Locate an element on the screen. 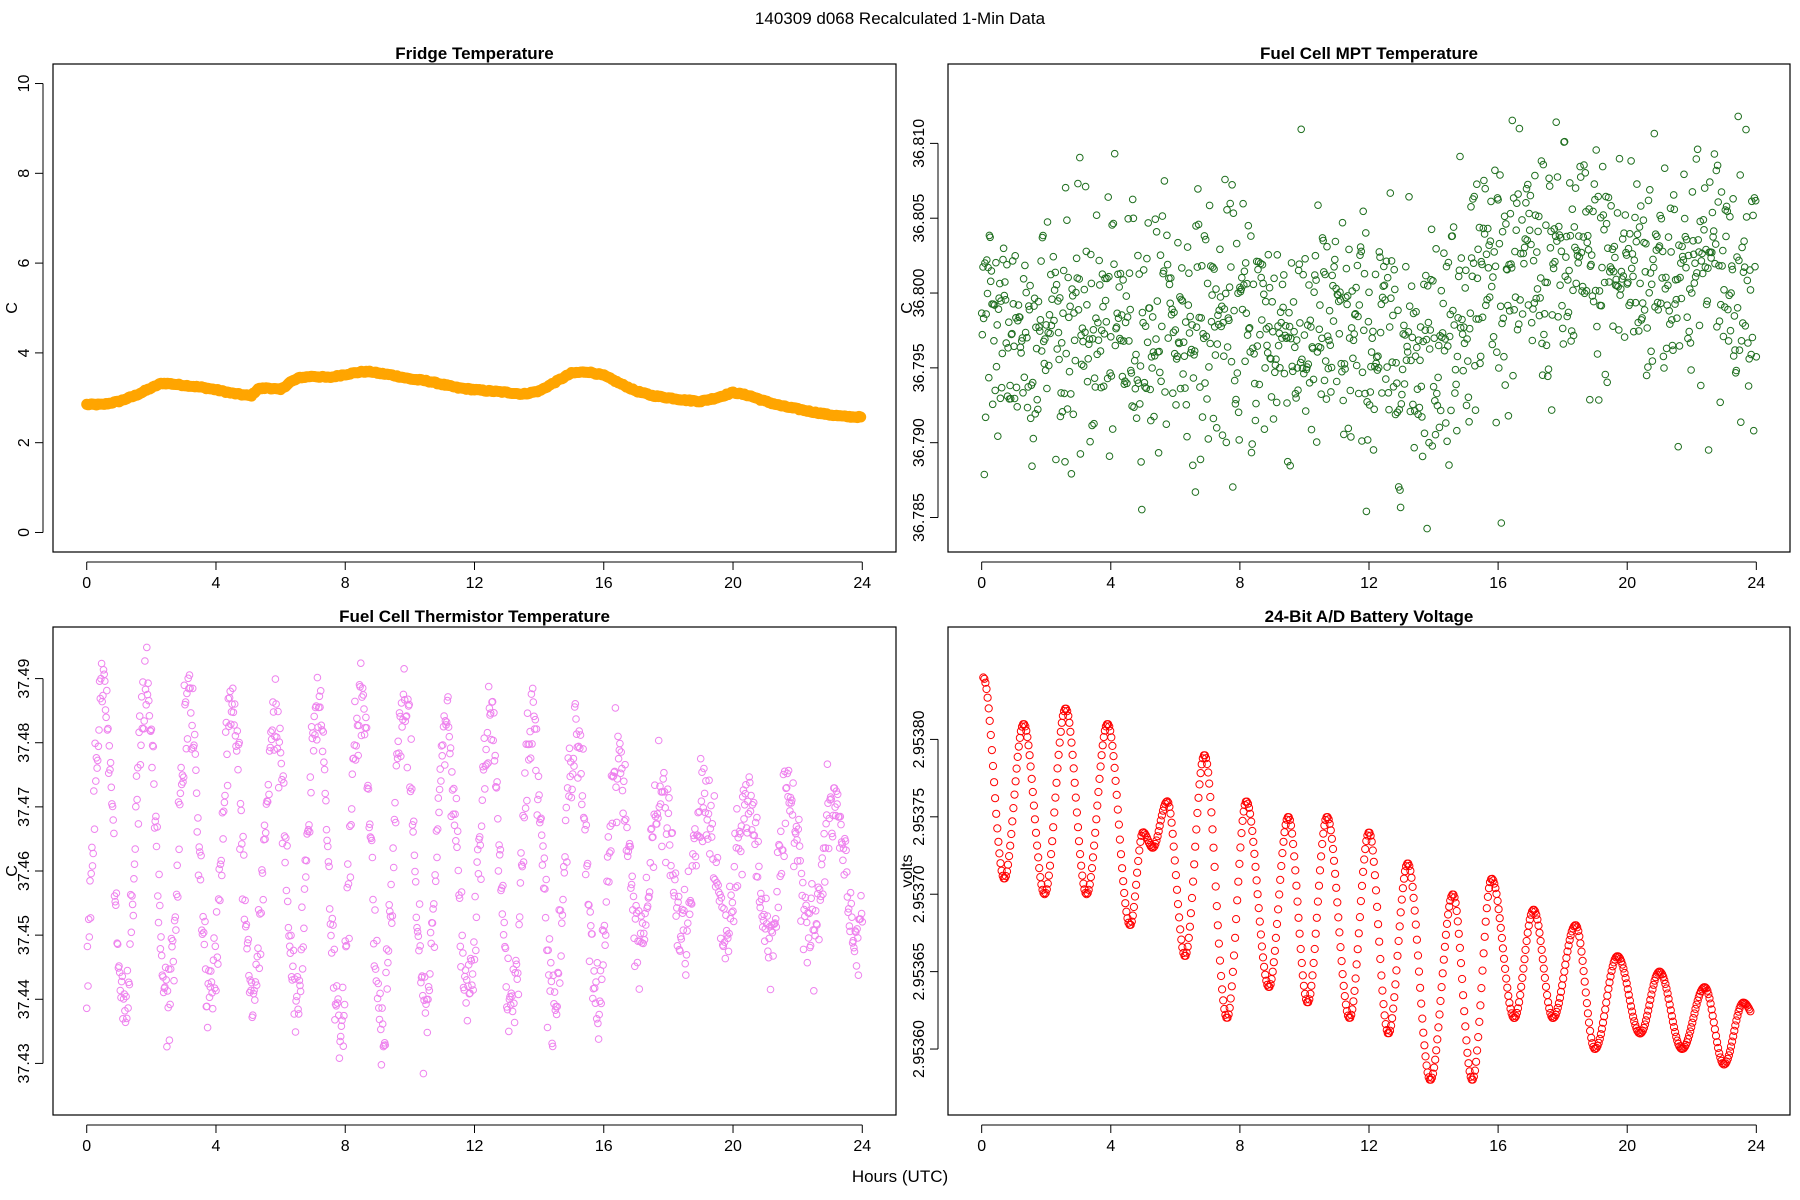  y-tick-label: 37.47 is located at coordinates (24, 807).